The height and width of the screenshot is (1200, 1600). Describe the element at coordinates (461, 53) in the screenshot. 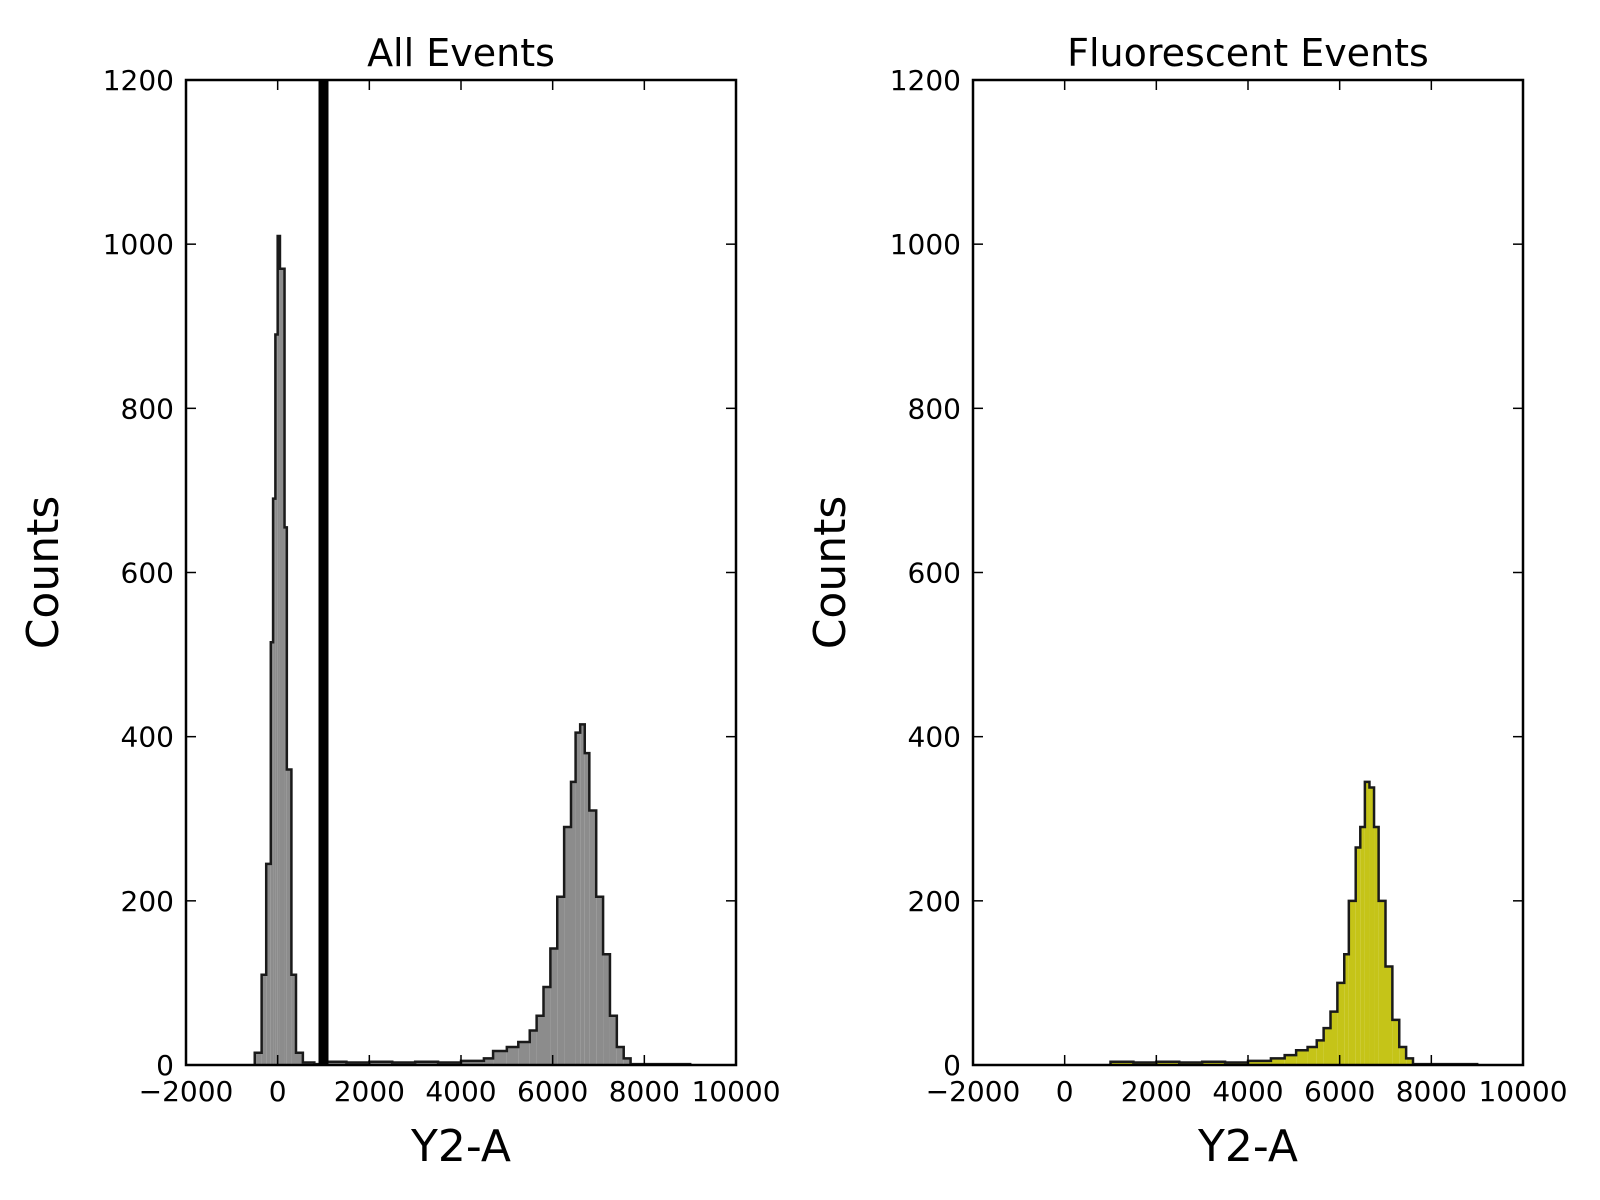

I see `chart-title: All Events` at that location.